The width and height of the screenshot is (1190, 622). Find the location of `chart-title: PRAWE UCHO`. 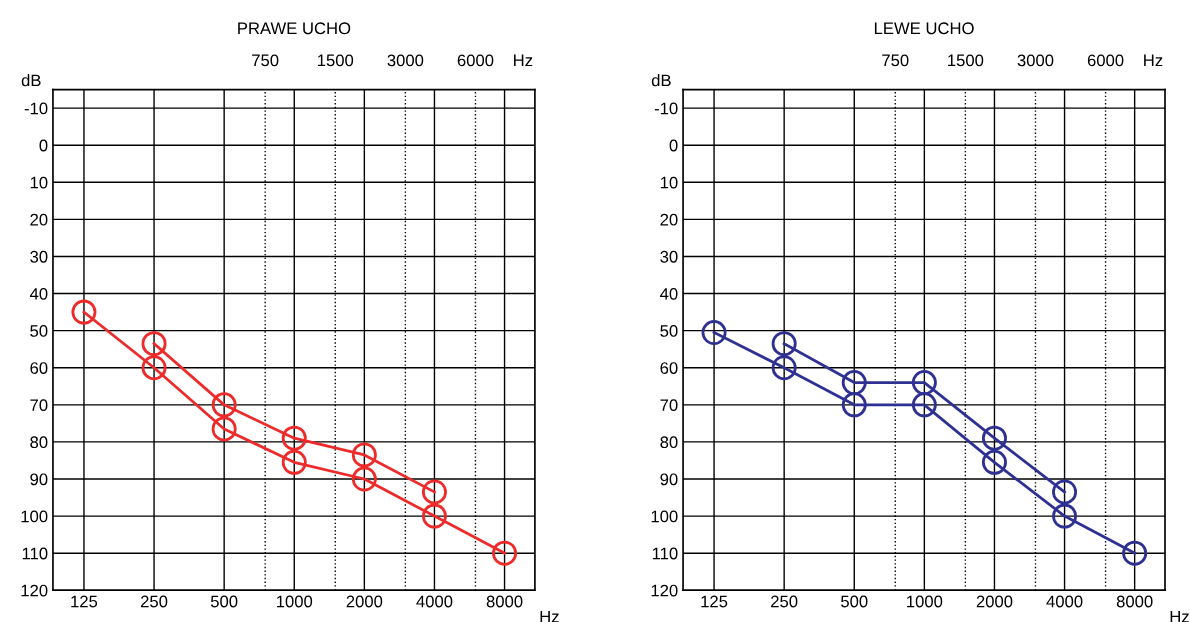

chart-title: PRAWE UCHO is located at coordinates (294, 28).